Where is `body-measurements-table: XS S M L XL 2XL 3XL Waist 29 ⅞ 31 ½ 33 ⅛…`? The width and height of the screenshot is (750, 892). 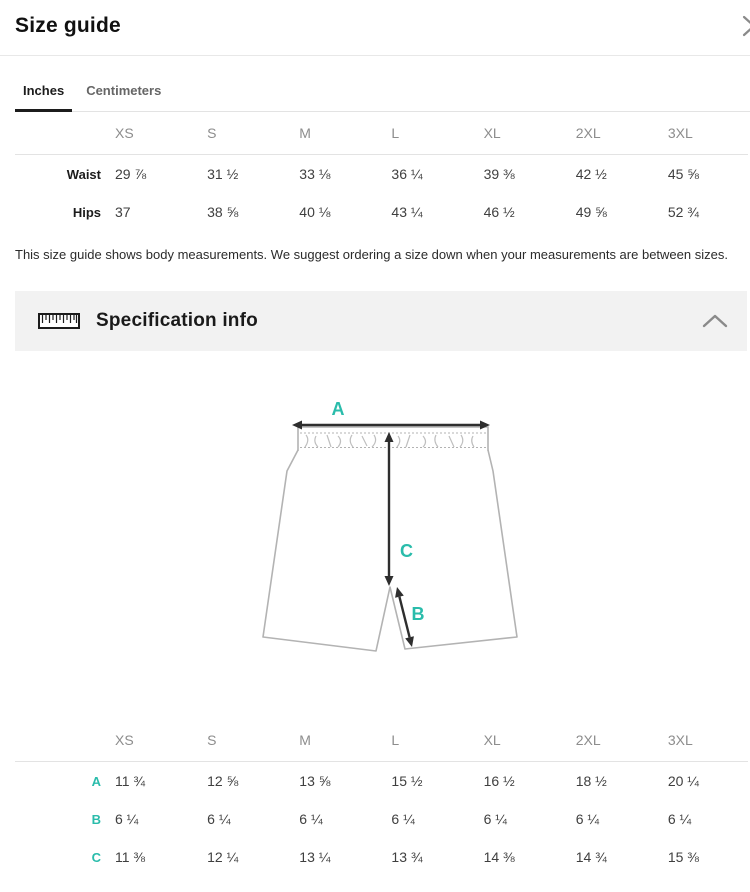 body-measurements-table: XS S M L XL 2XL 3XL Waist 29 ⅞ 31 ½ 33 ⅛… is located at coordinates (381, 171).